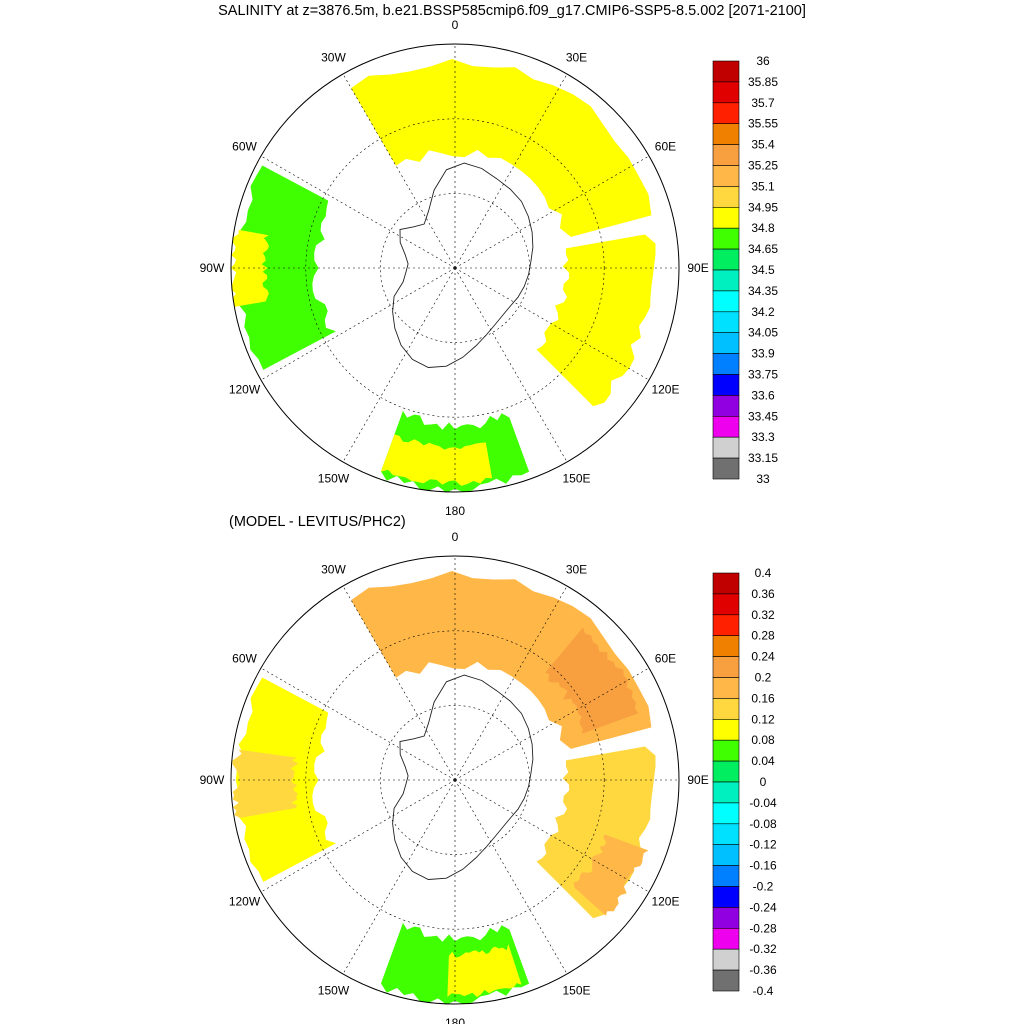 The height and width of the screenshot is (1024, 1024). I want to click on colorbar-label: 35.55, so click(763, 124).